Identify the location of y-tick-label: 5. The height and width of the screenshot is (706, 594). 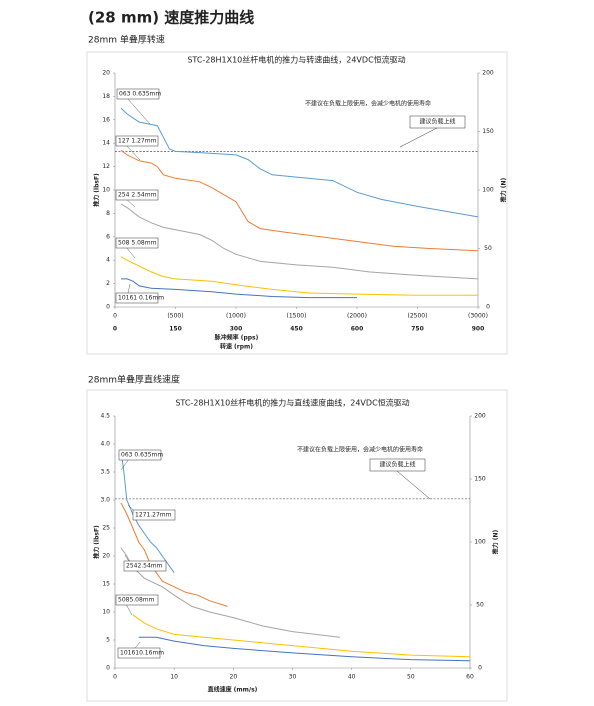
(108, 640).